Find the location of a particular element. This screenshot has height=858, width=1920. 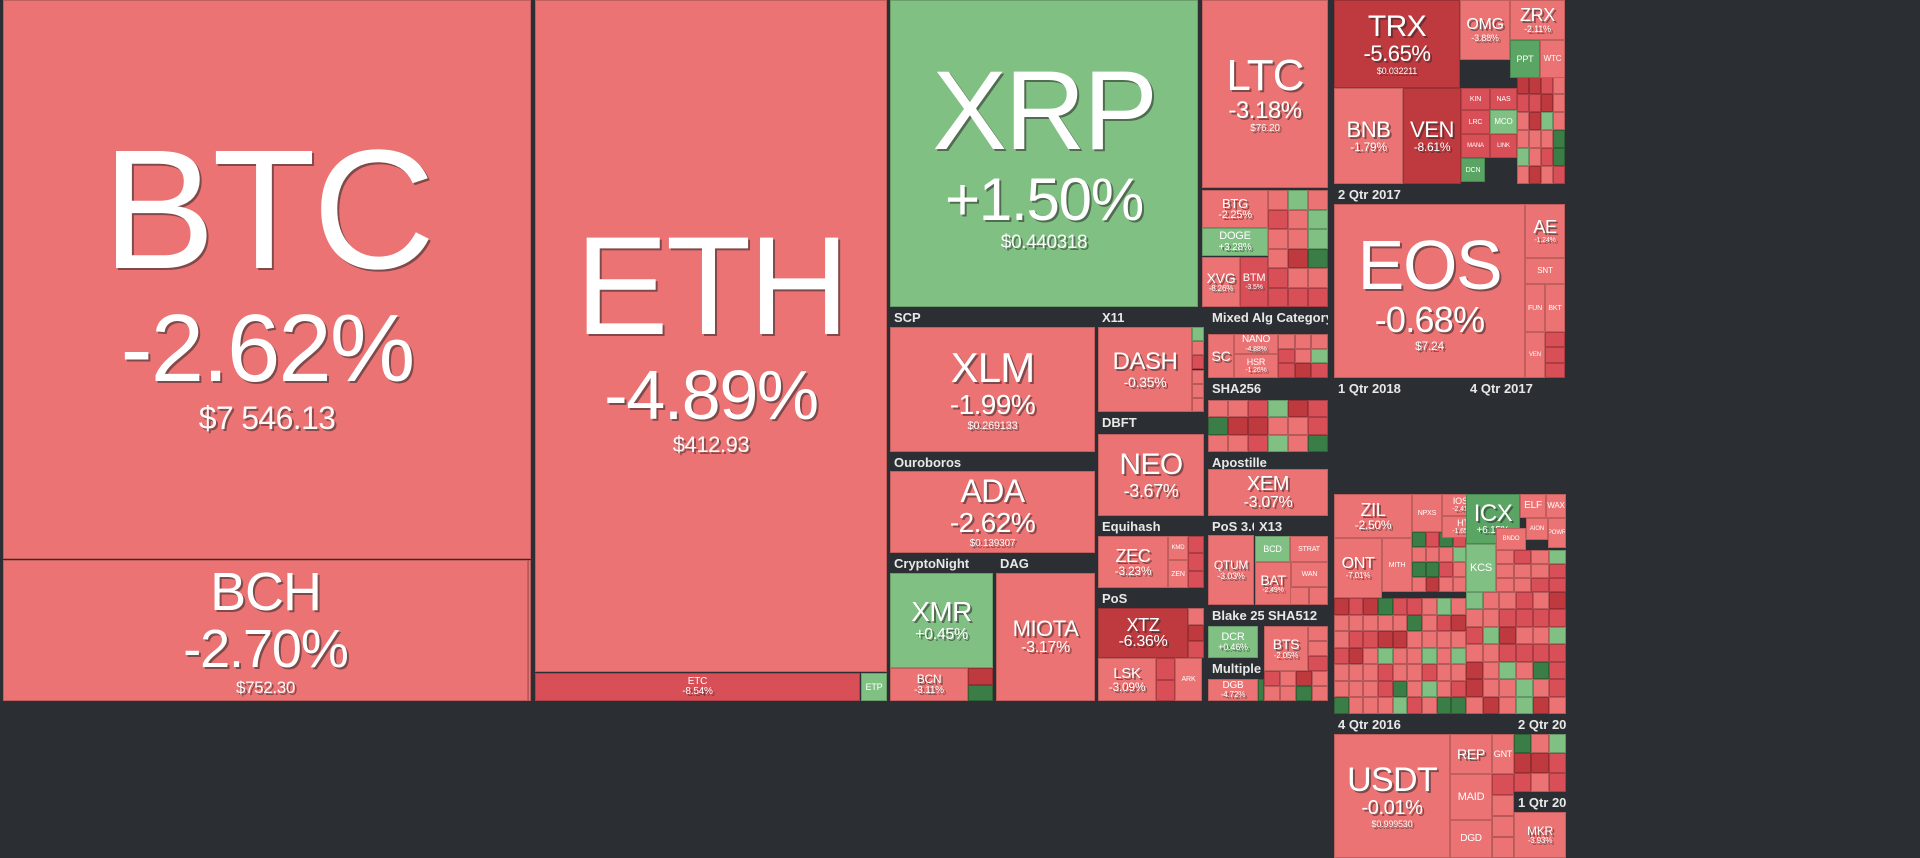

coin-tile-btg: BTG -2.25% is located at coordinates (1235, 209).